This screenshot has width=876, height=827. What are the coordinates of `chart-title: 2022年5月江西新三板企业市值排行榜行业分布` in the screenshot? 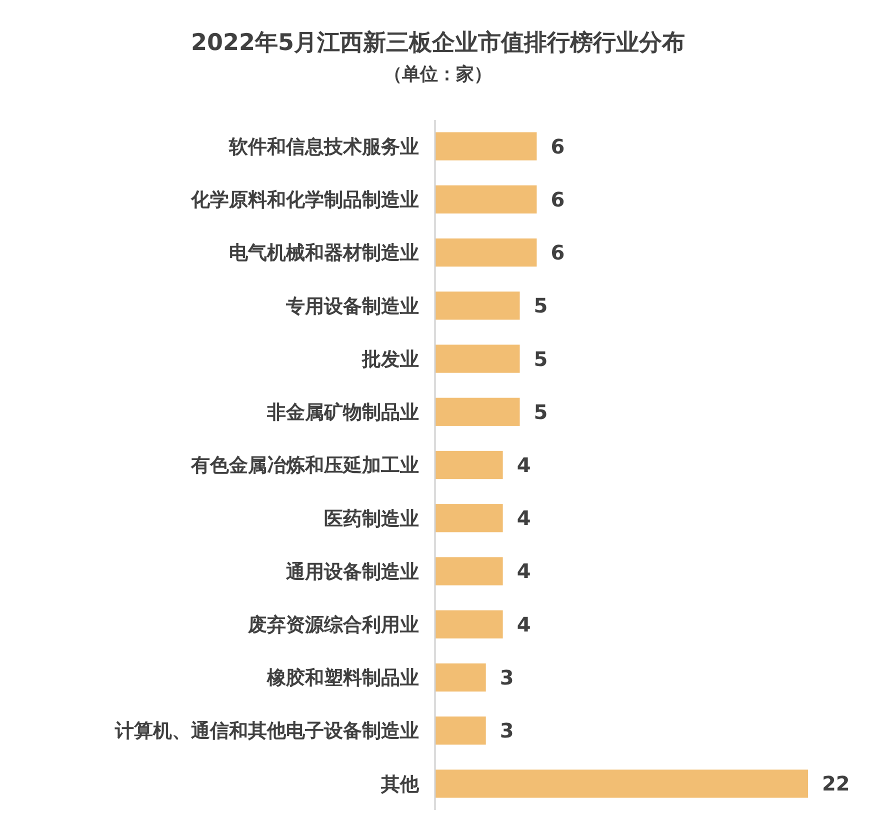 It's located at (438, 42).